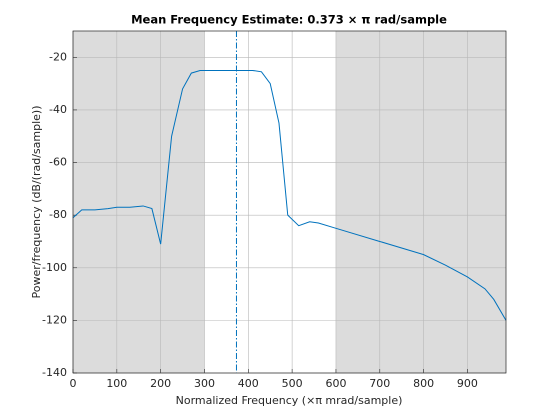 Image resolution: width=560 pixels, height=420 pixels. What do you see at coordinates (54, 319) in the screenshot?
I see `y-tick-label: -120` at bounding box center [54, 319].